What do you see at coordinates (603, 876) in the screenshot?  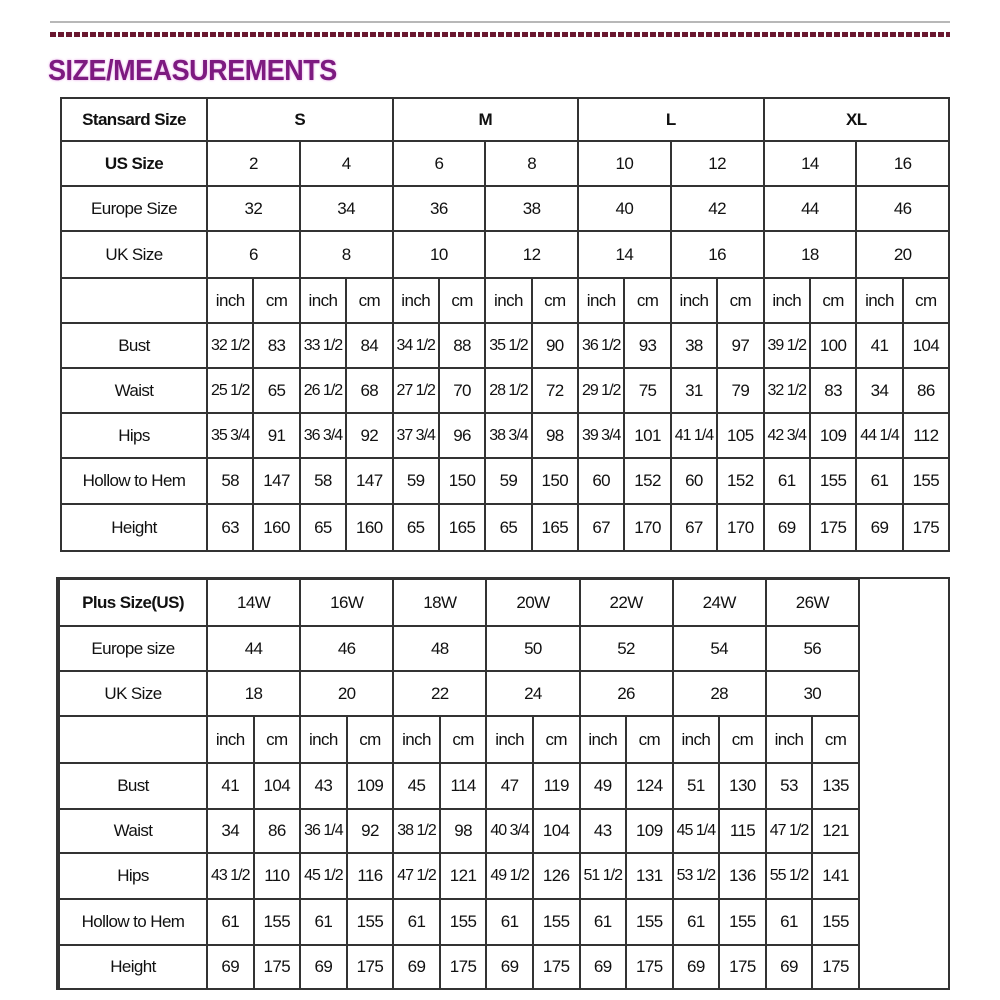 I see `measurement-value: 51 1/2` at bounding box center [603, 876].